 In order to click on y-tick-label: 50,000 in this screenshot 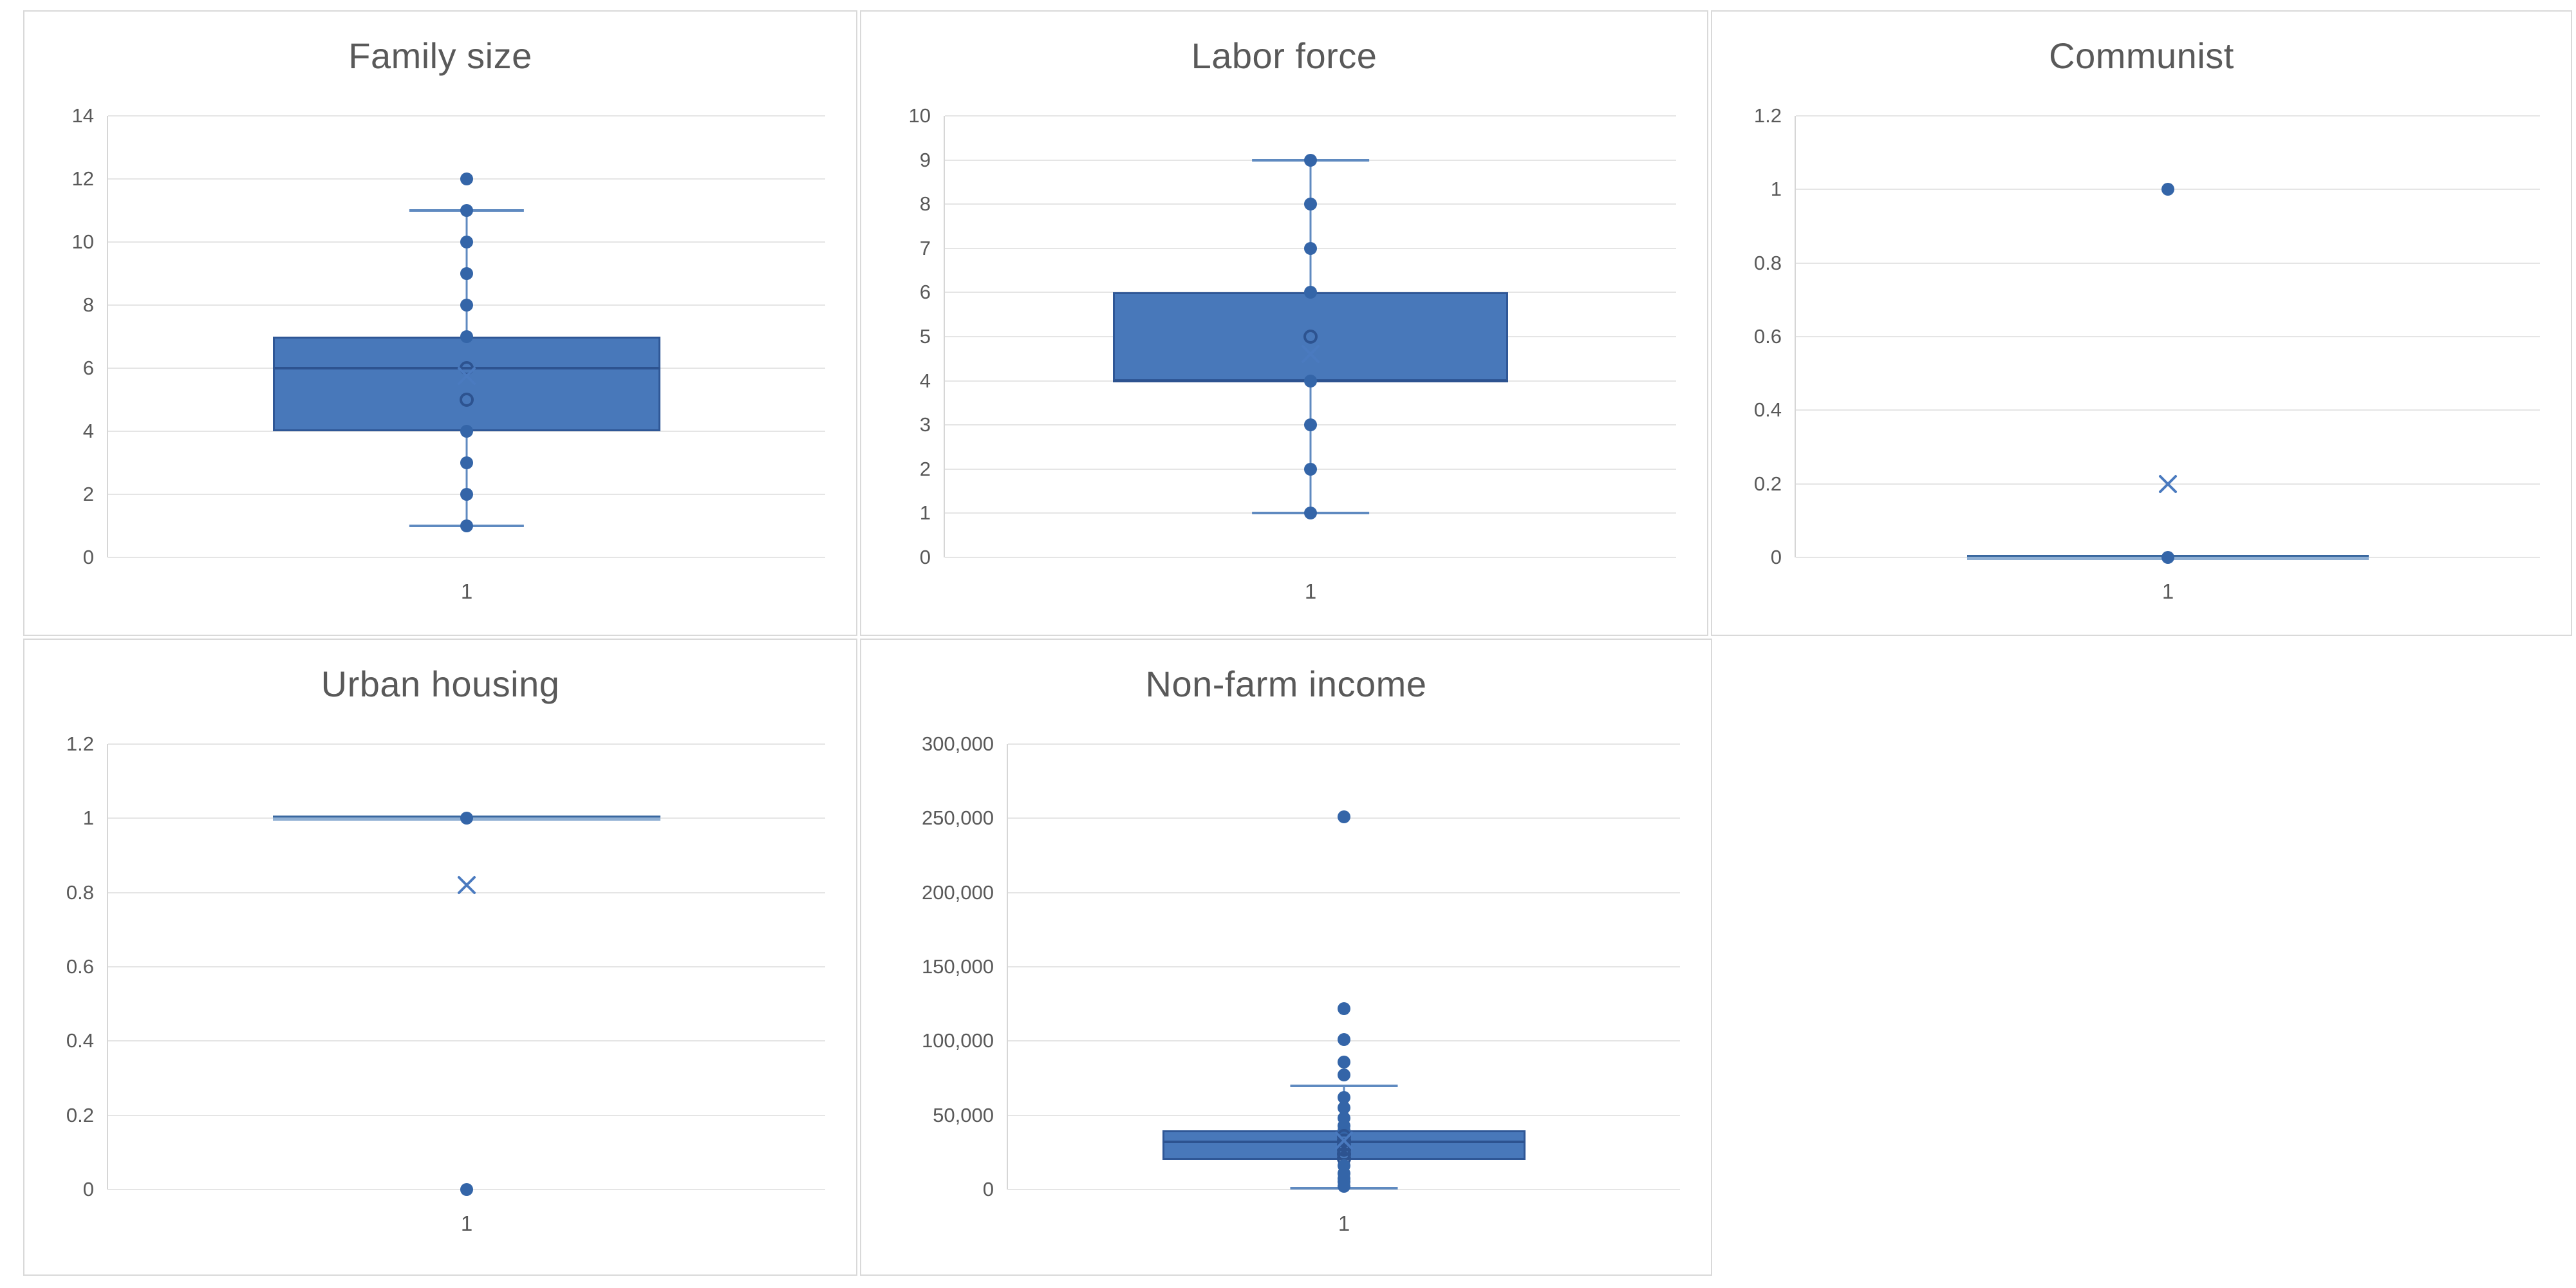, I will do `click(964, 1114)`.